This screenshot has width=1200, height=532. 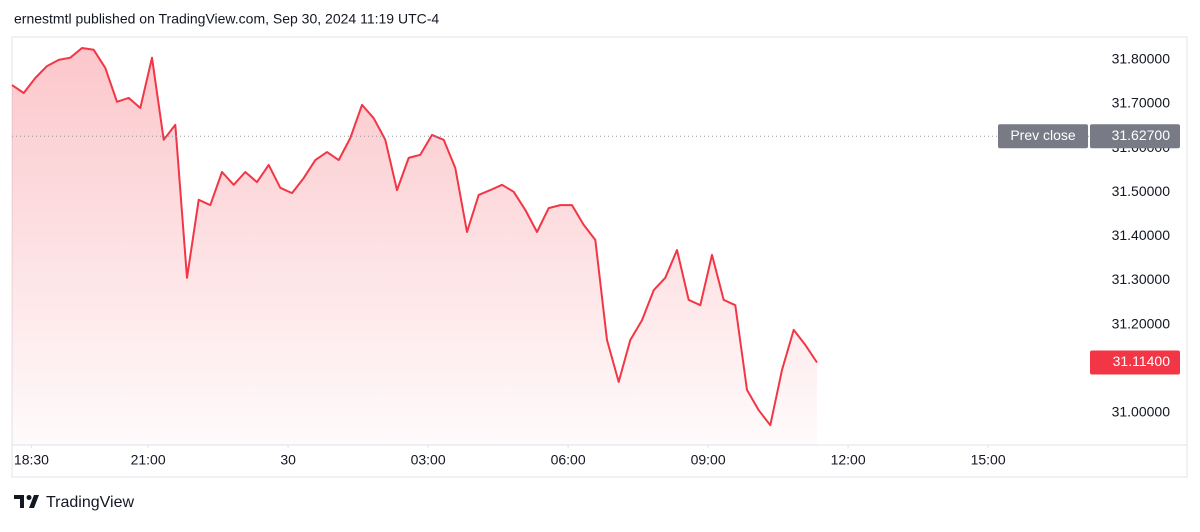 I want to click on y-tick-label: 31.00000, so click(x=1141, y=412).